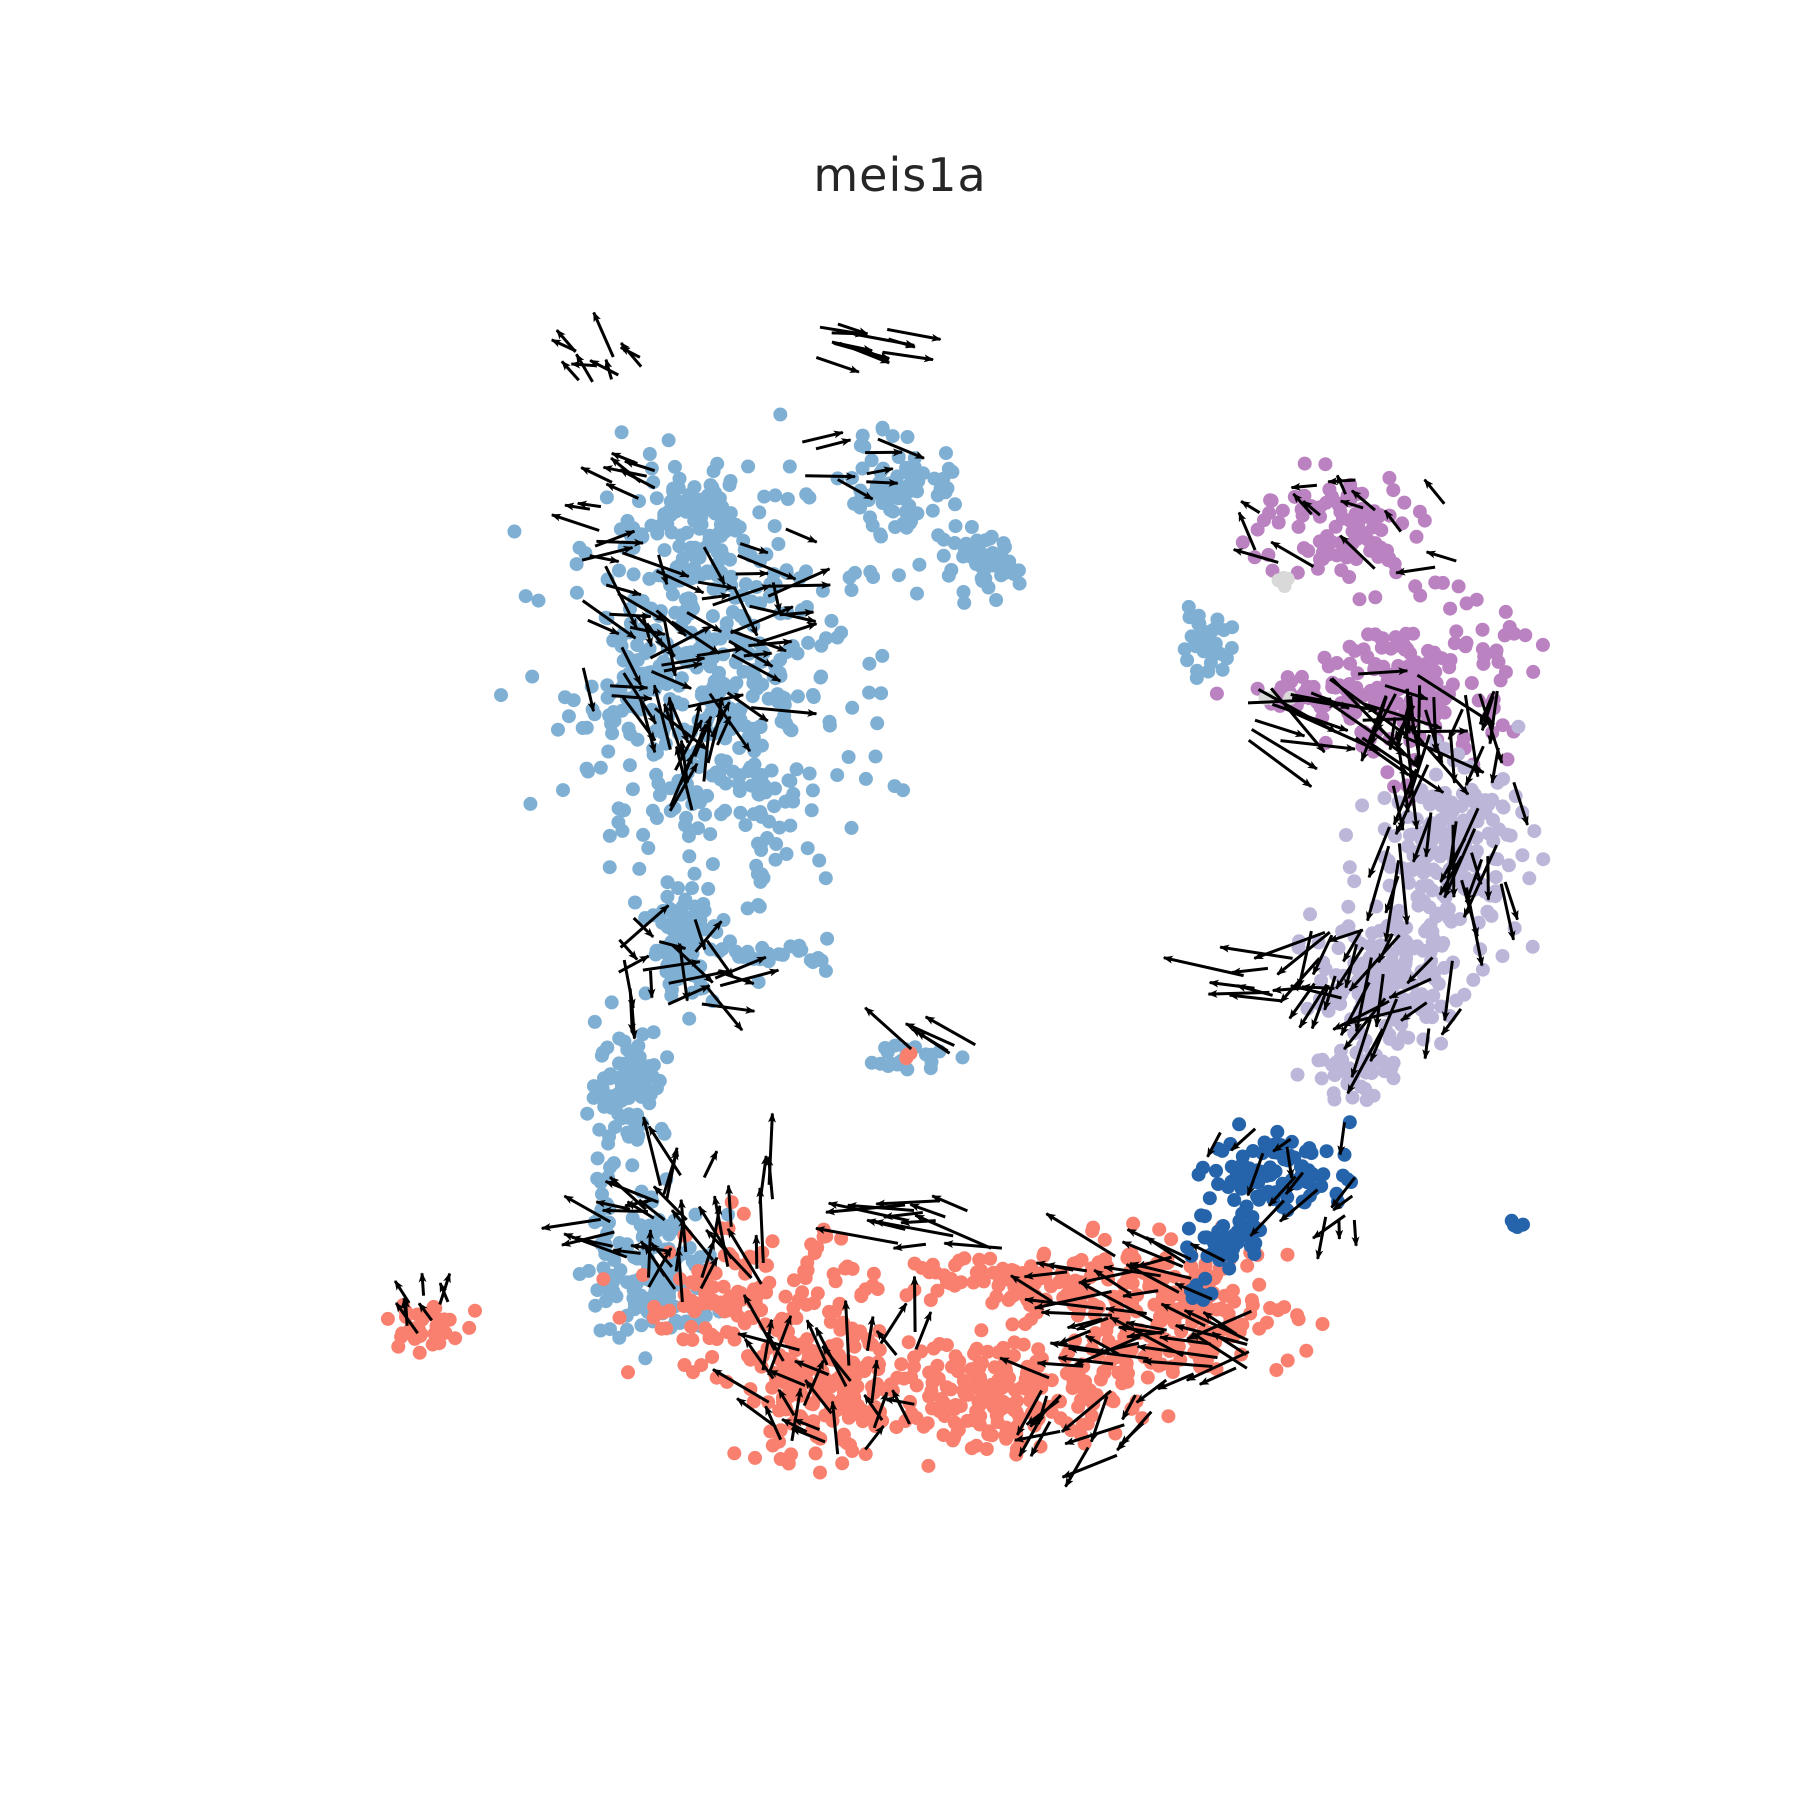 This screenshot has width=1800, height=1800. What do you see at coordinates (900, 175) in the screenshot?
I see `chart-title: meis1a` at bounding box center [900, 175].